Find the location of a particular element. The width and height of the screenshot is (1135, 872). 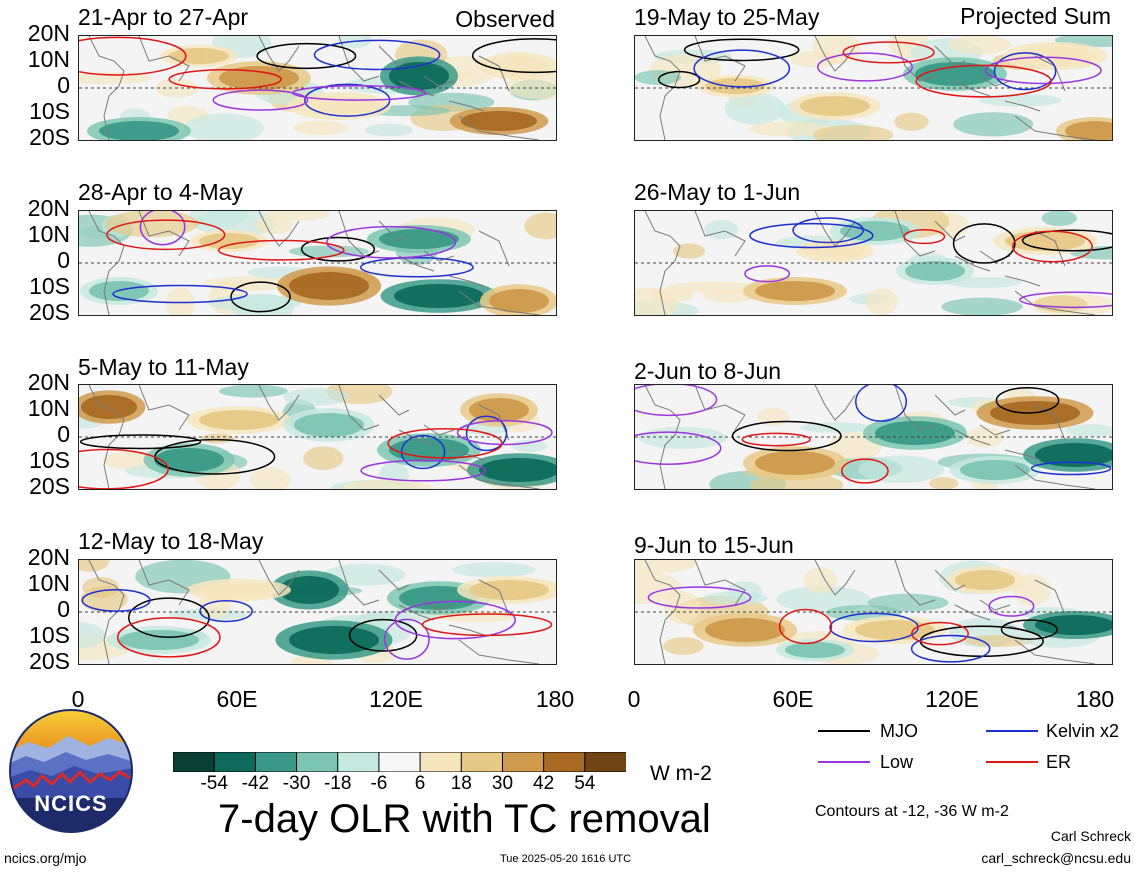

lat-label: 20S is located at coordinates (49, 137).